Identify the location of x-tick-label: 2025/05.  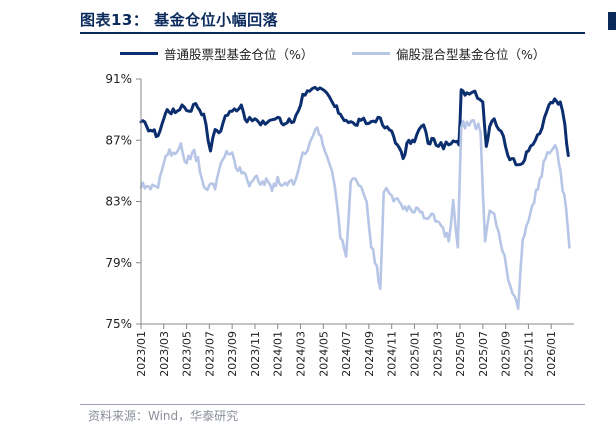
(460, 354).